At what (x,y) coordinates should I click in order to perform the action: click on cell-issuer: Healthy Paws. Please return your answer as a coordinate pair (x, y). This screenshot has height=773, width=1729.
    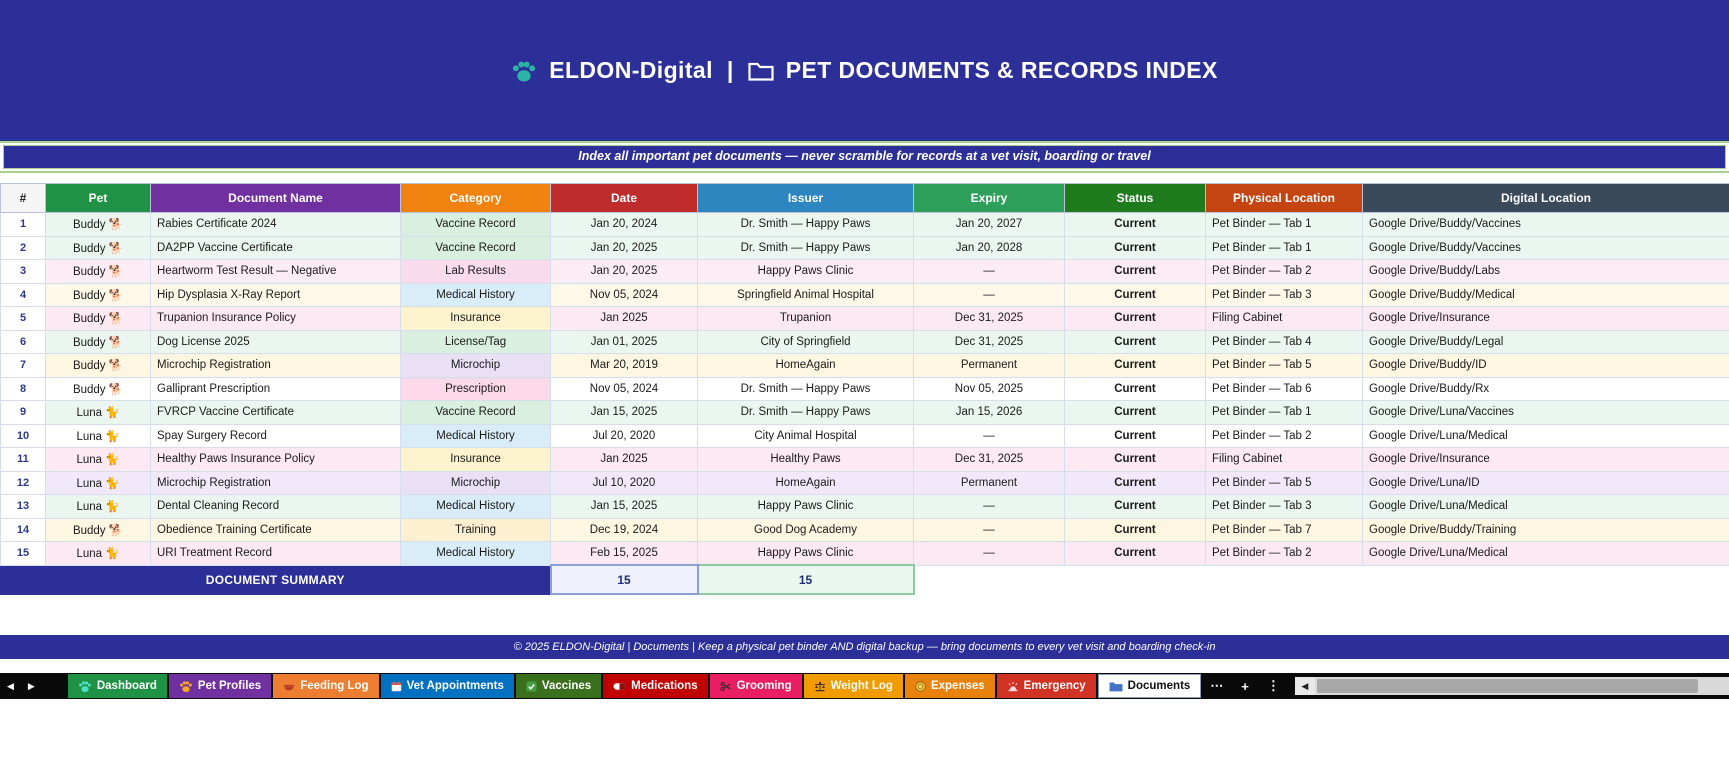
    Looking at the image, I should click on (805, 459).